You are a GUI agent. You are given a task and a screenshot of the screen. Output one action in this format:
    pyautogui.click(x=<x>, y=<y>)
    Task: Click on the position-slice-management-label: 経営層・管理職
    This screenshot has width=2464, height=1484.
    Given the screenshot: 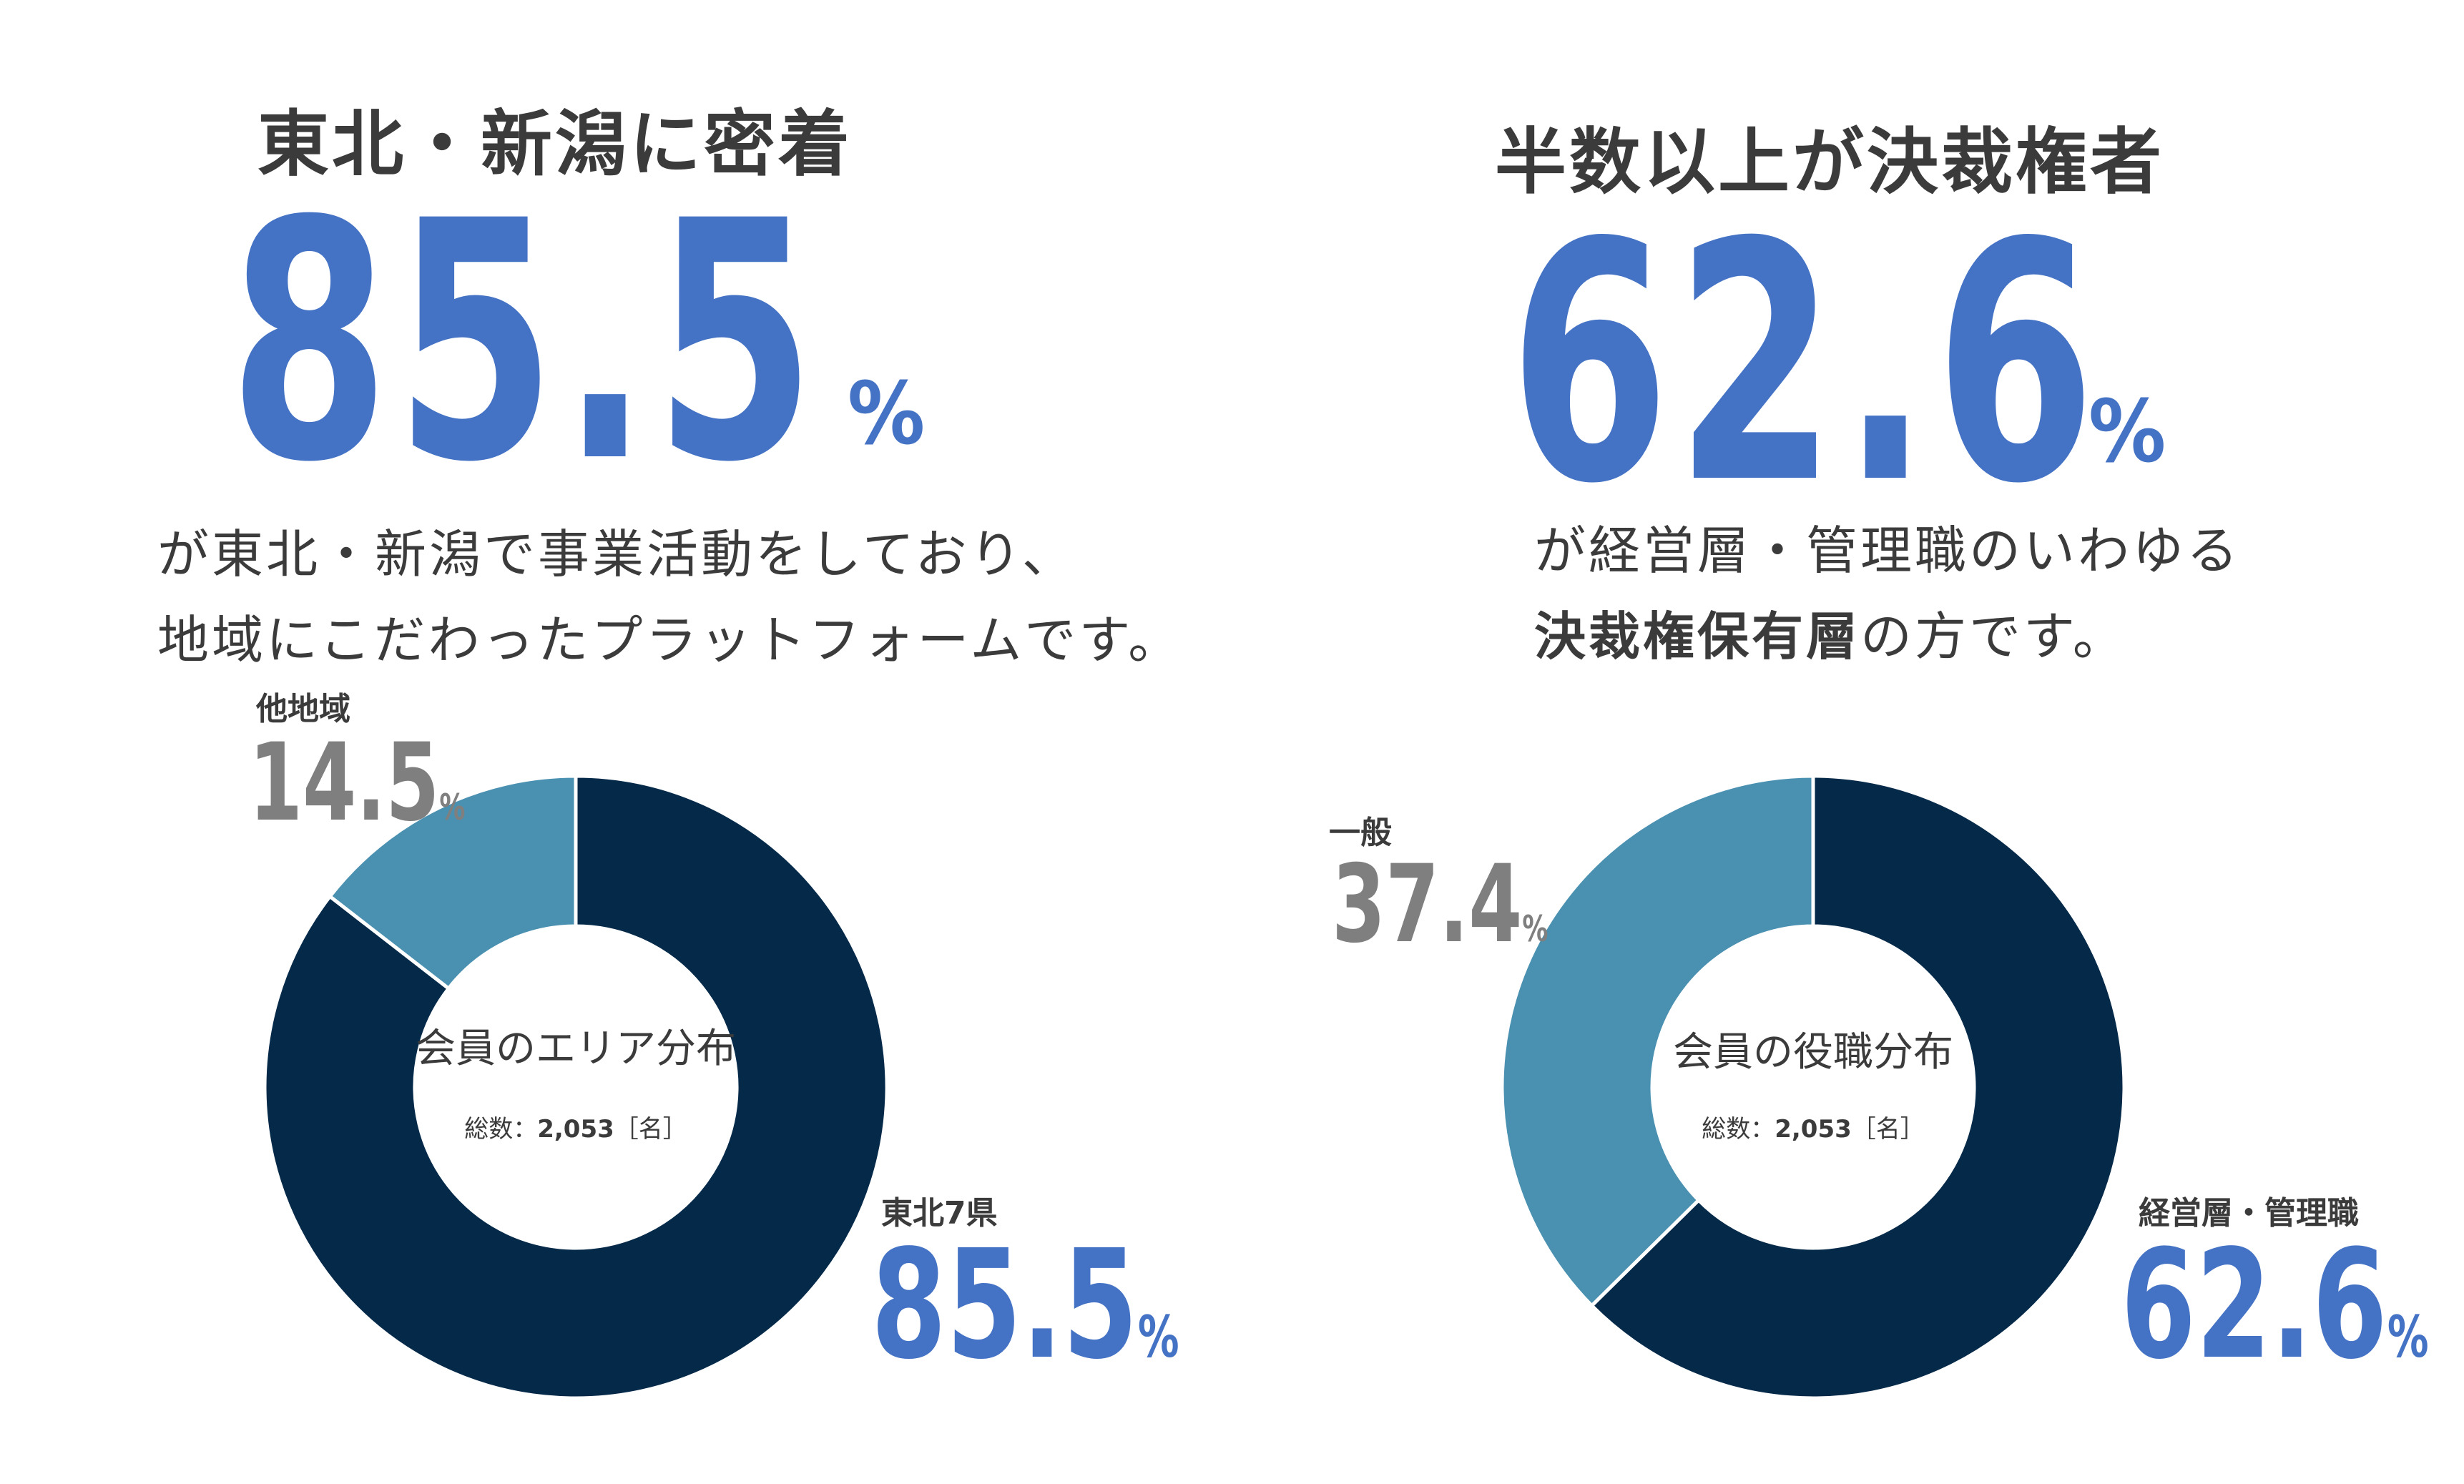 What is the action you would take?
    pyautogui.click(x=2249, y=1213)
    